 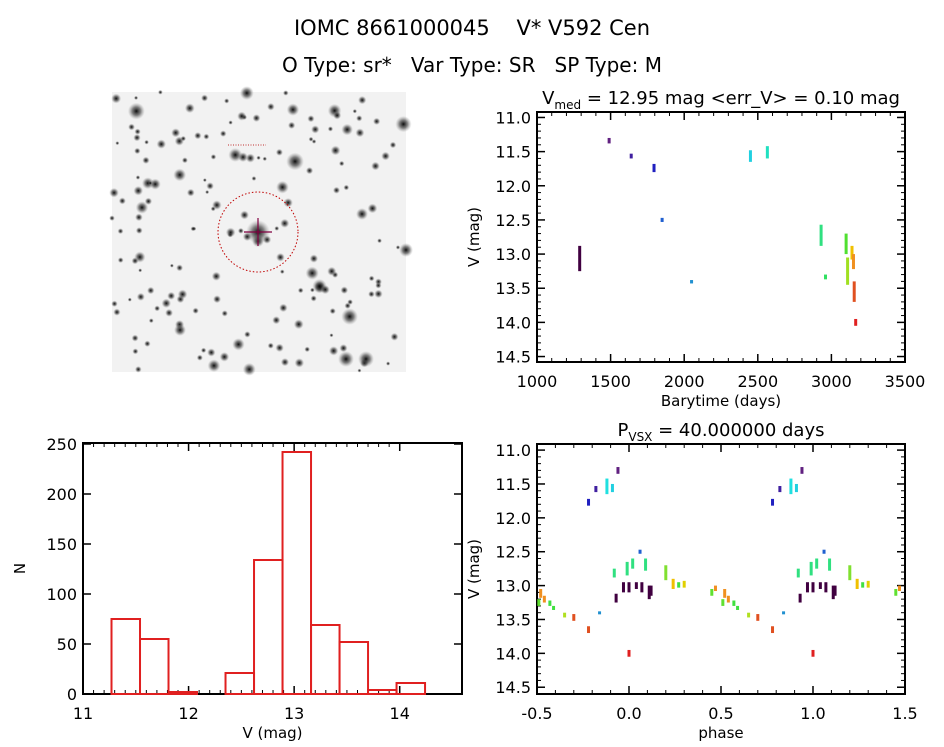 I want to click on title-rest: = 40.000000 days, so click(x=738, y=430).